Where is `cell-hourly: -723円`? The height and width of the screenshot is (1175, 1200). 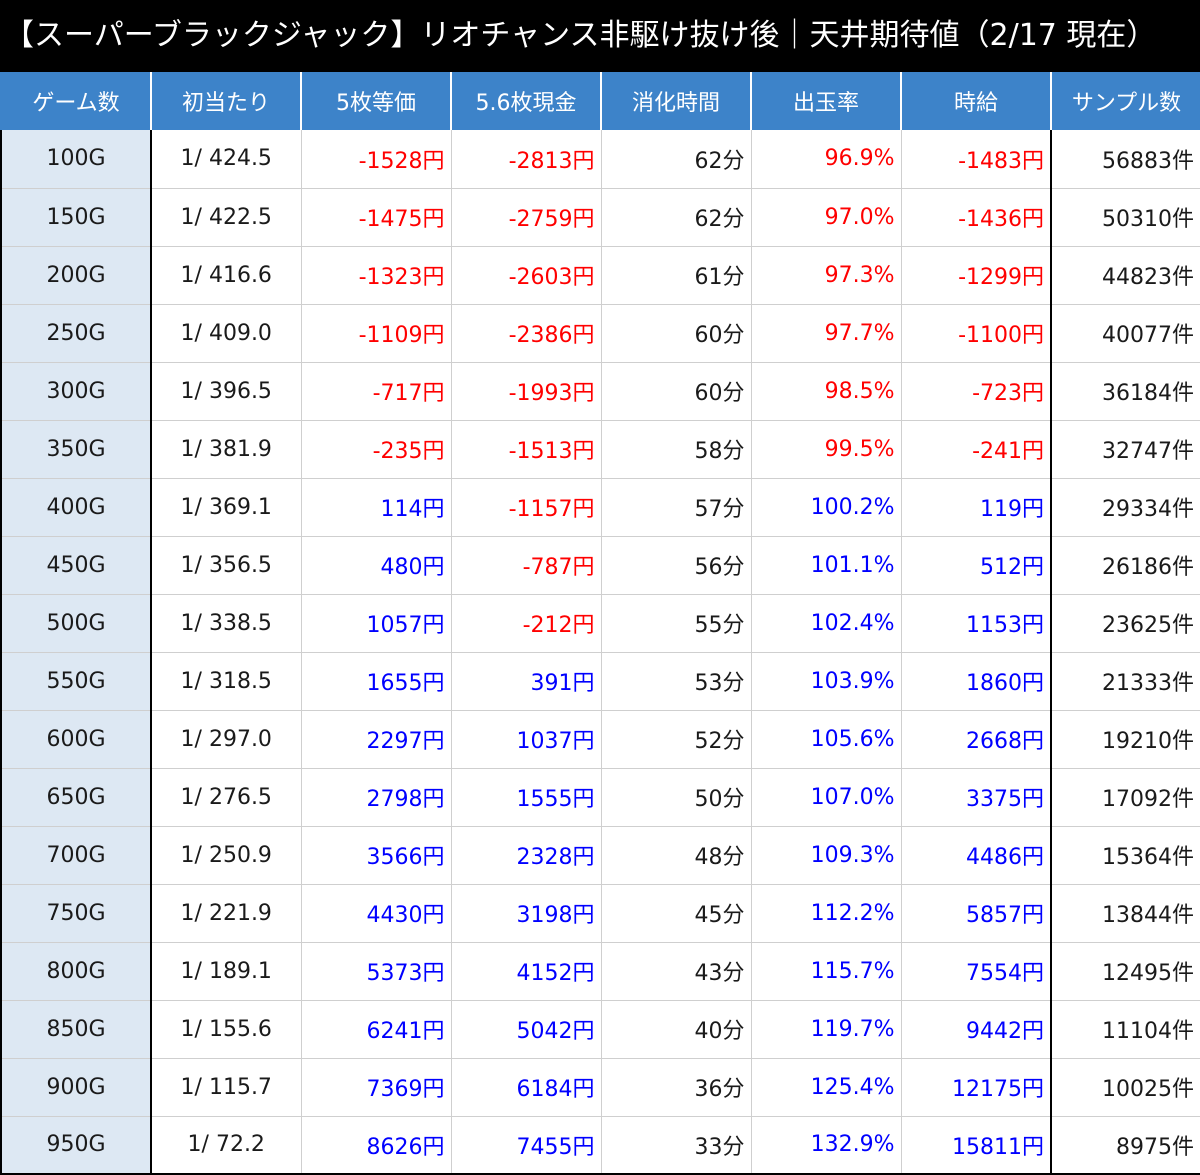 cell-hourly: -723円 is located at coordinates (975, 391).